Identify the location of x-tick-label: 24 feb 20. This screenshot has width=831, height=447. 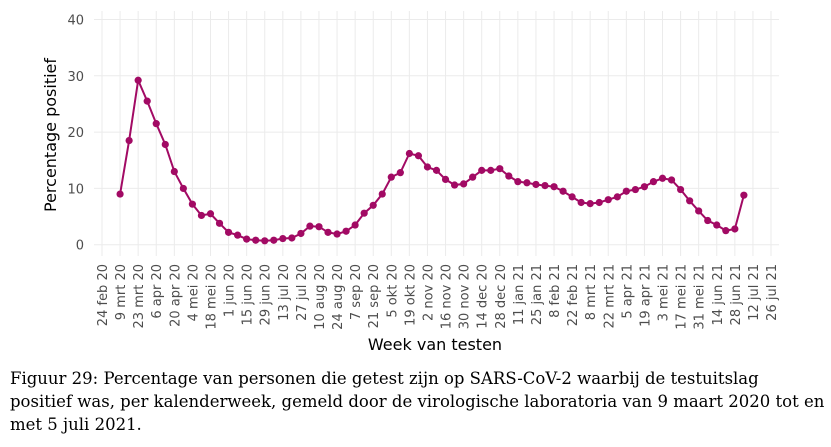
(103, 295).